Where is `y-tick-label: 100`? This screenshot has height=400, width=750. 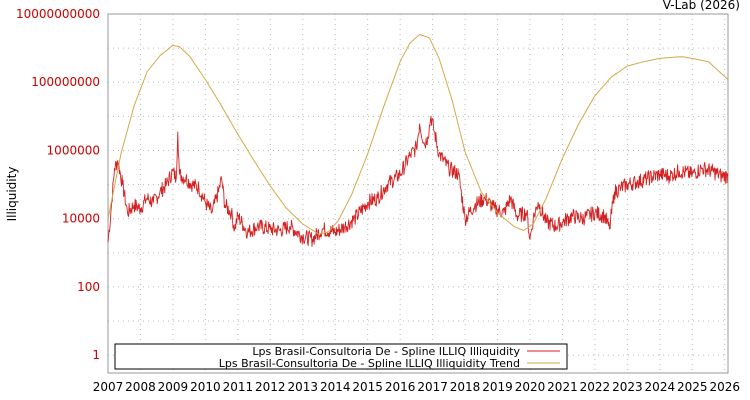
y-tick-label: 100 is located at coordinates (88, 287).